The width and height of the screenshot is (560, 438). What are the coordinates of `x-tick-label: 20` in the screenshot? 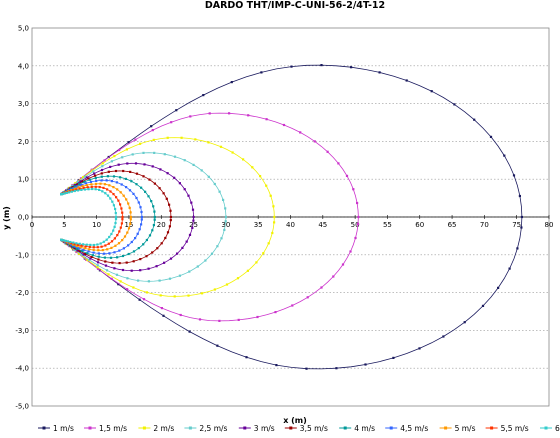 It's located at (161, 225).